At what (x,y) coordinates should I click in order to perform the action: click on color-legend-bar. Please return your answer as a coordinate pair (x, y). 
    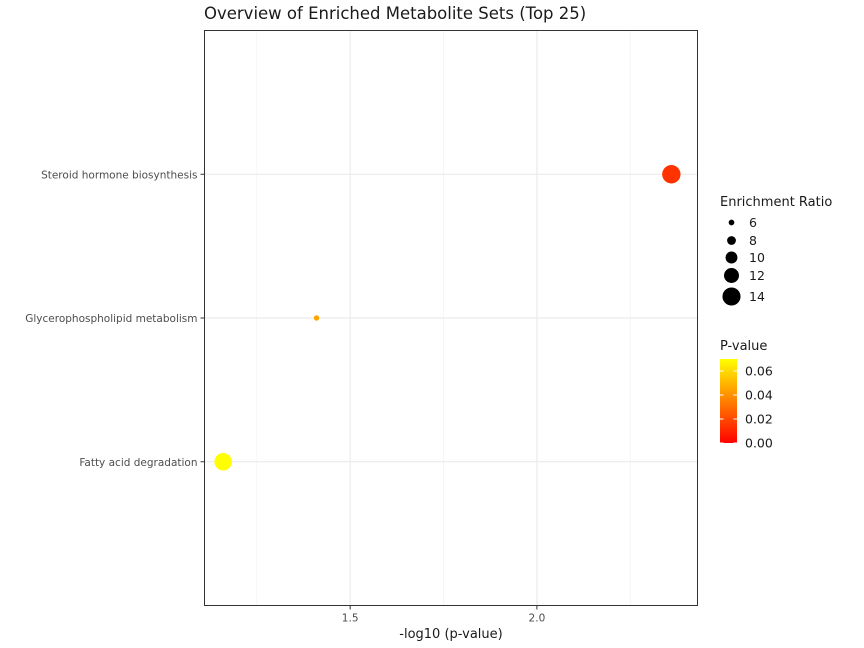
    Looking at the image, I should click on (728, 401).